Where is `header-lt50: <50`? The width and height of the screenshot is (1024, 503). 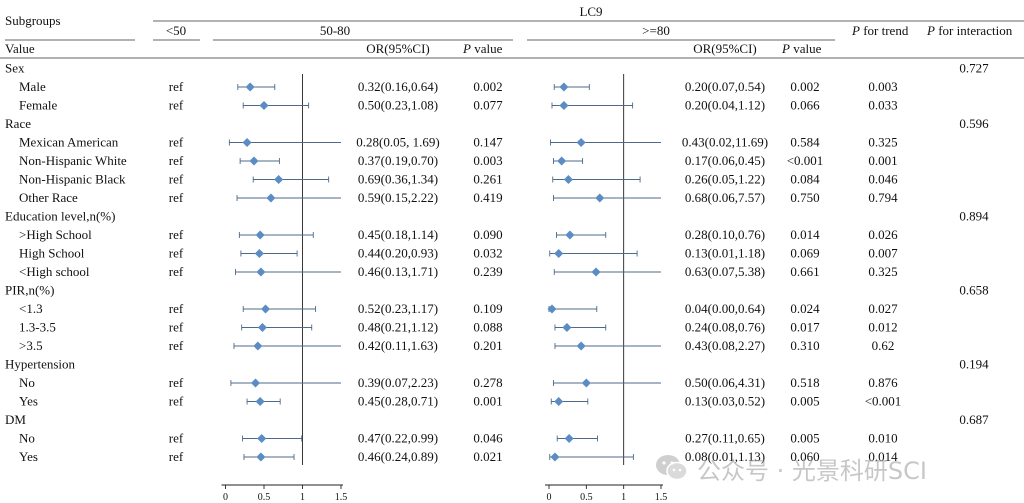
header-lt50: <50 is located at coordinates (176, 30).